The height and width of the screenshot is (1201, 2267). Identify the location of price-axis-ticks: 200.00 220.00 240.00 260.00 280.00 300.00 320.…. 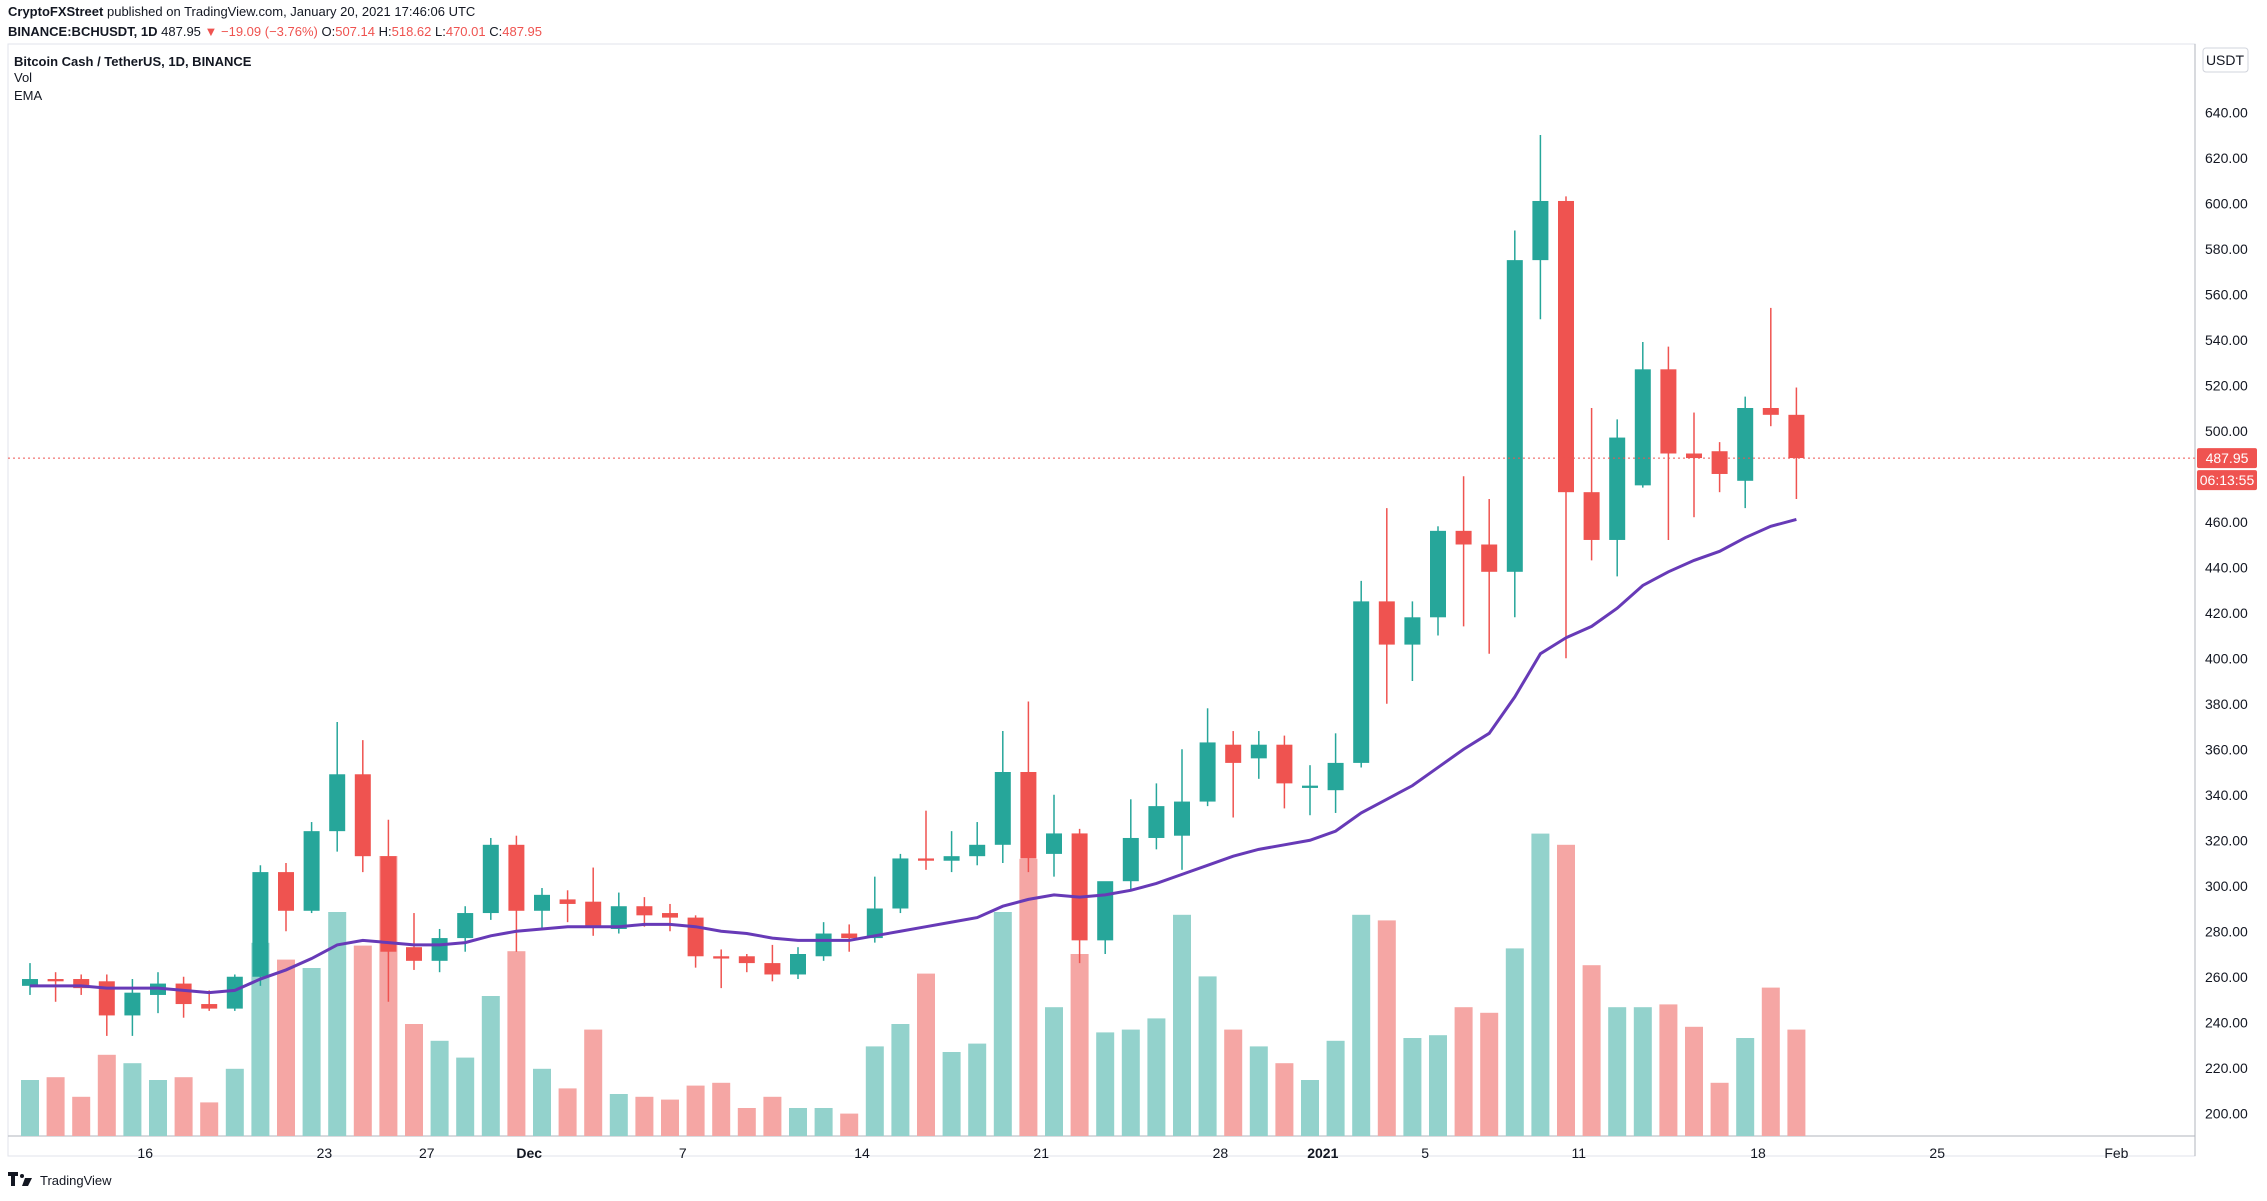
(2226, 590).